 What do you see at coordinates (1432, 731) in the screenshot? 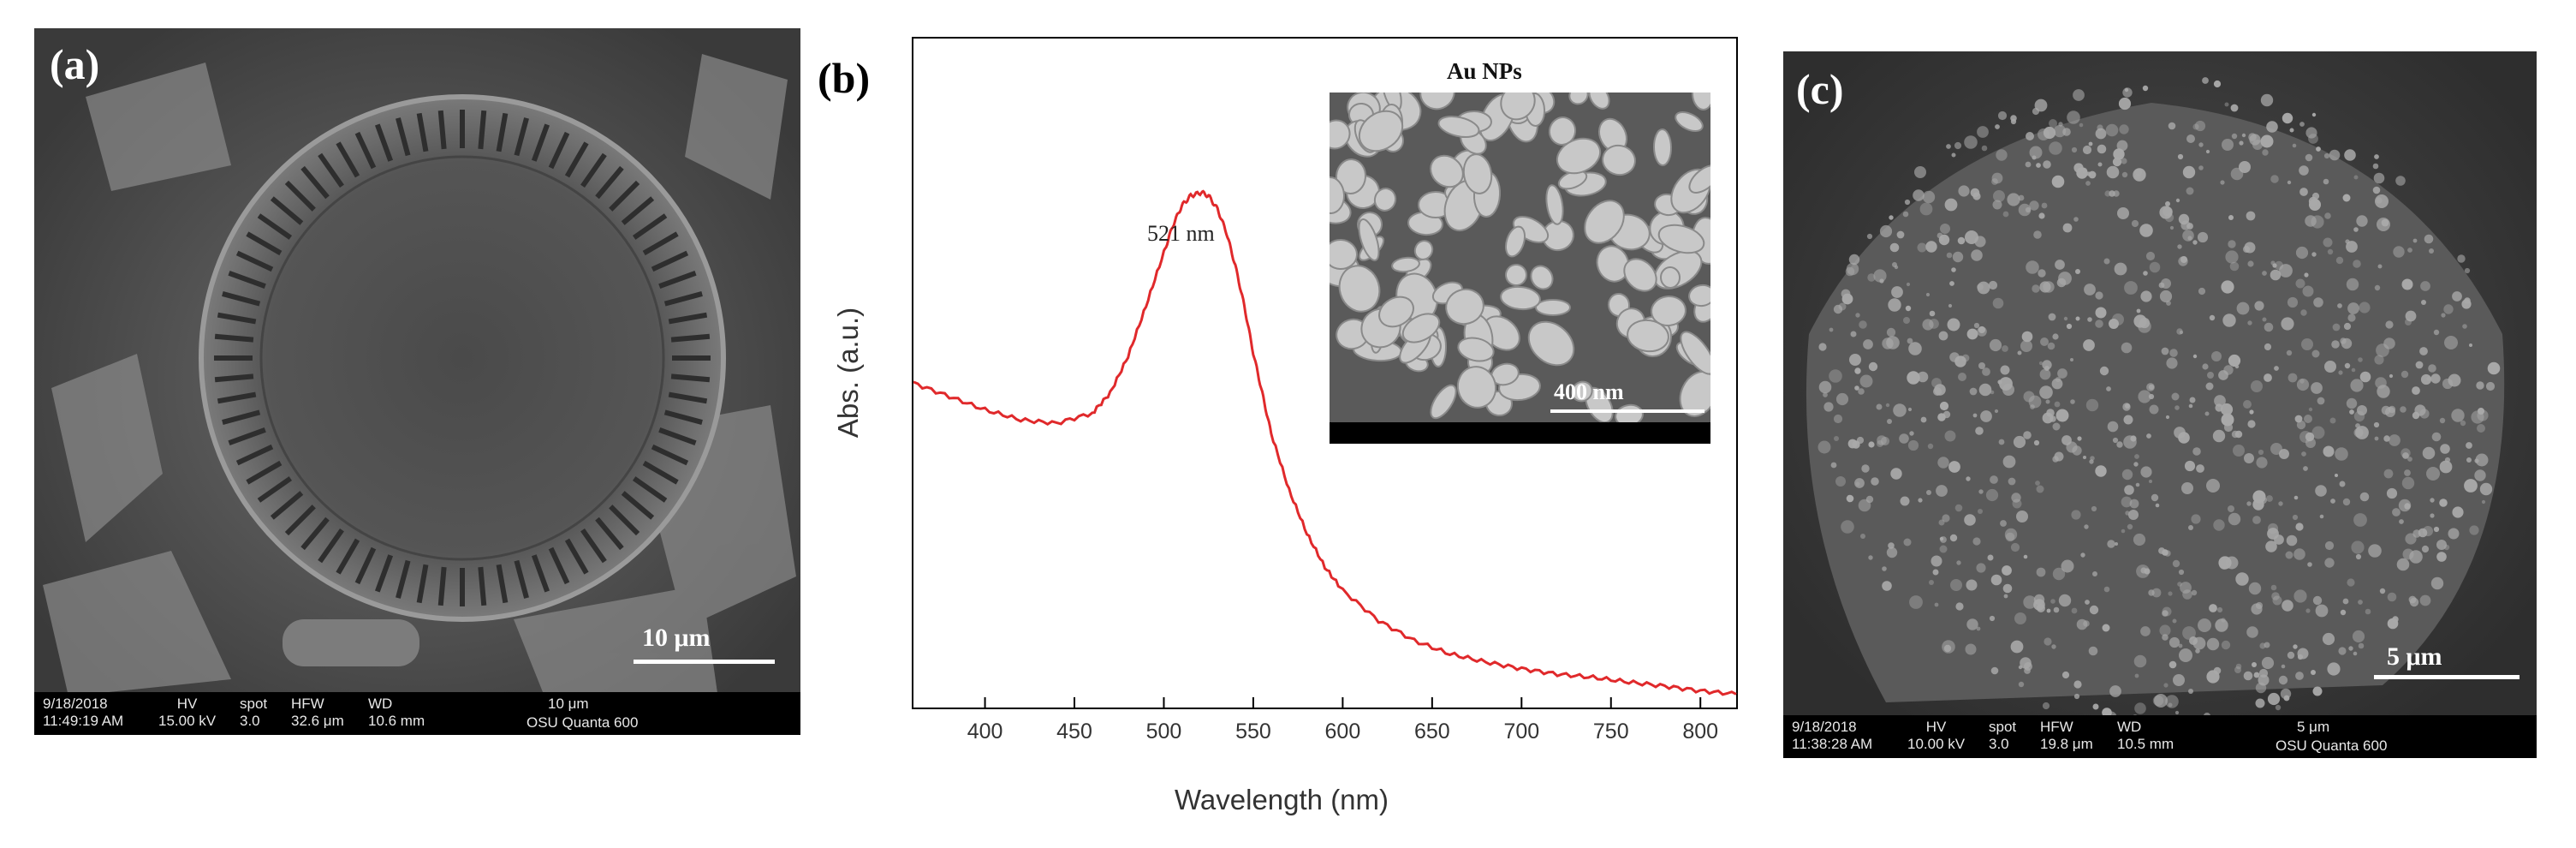
I see `x-tick-label: 650` at bounding box center [1432, 731].